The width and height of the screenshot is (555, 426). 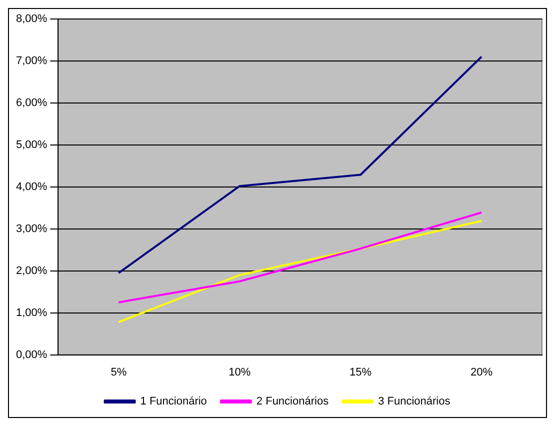 I want to click on legend-label: 1 Funcionário, so click(x=173, y=402).